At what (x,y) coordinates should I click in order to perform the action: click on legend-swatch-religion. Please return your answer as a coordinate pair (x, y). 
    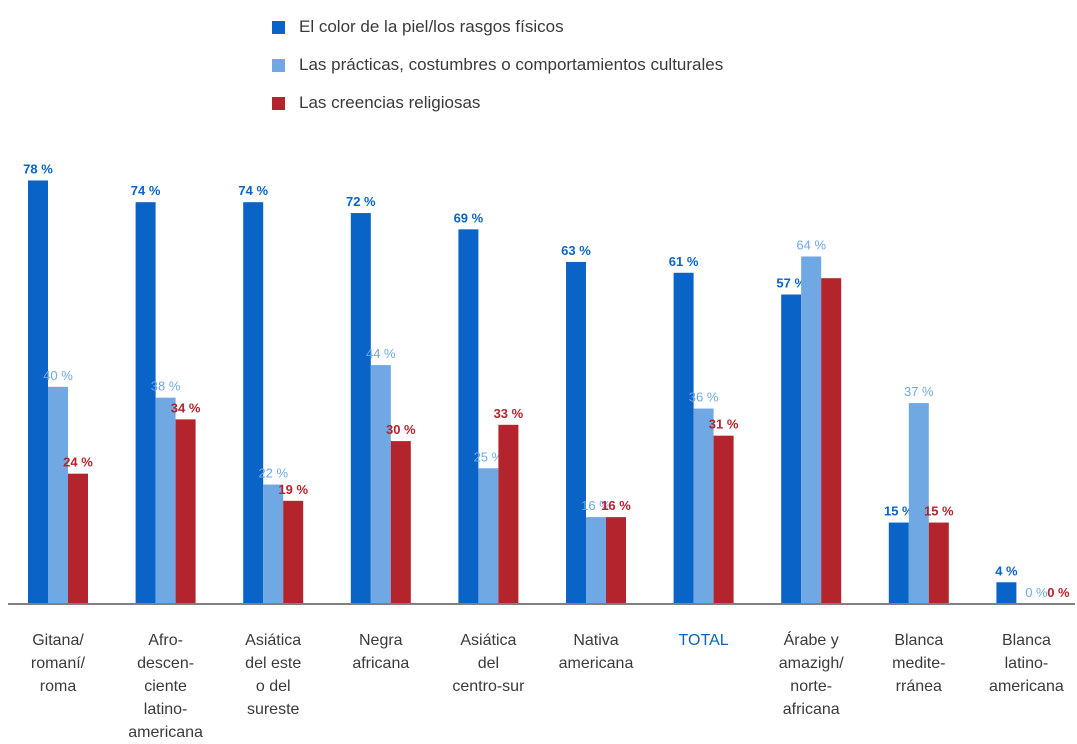
    Looking at the image, I should click on (278, 103).